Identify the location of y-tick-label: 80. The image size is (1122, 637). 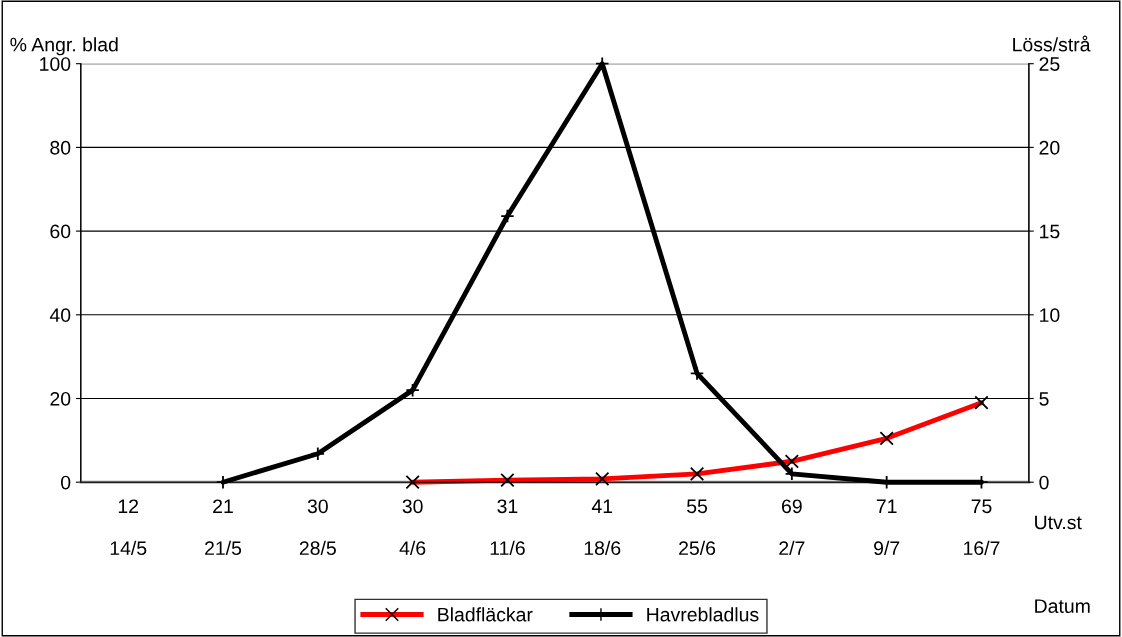
(60, 147).